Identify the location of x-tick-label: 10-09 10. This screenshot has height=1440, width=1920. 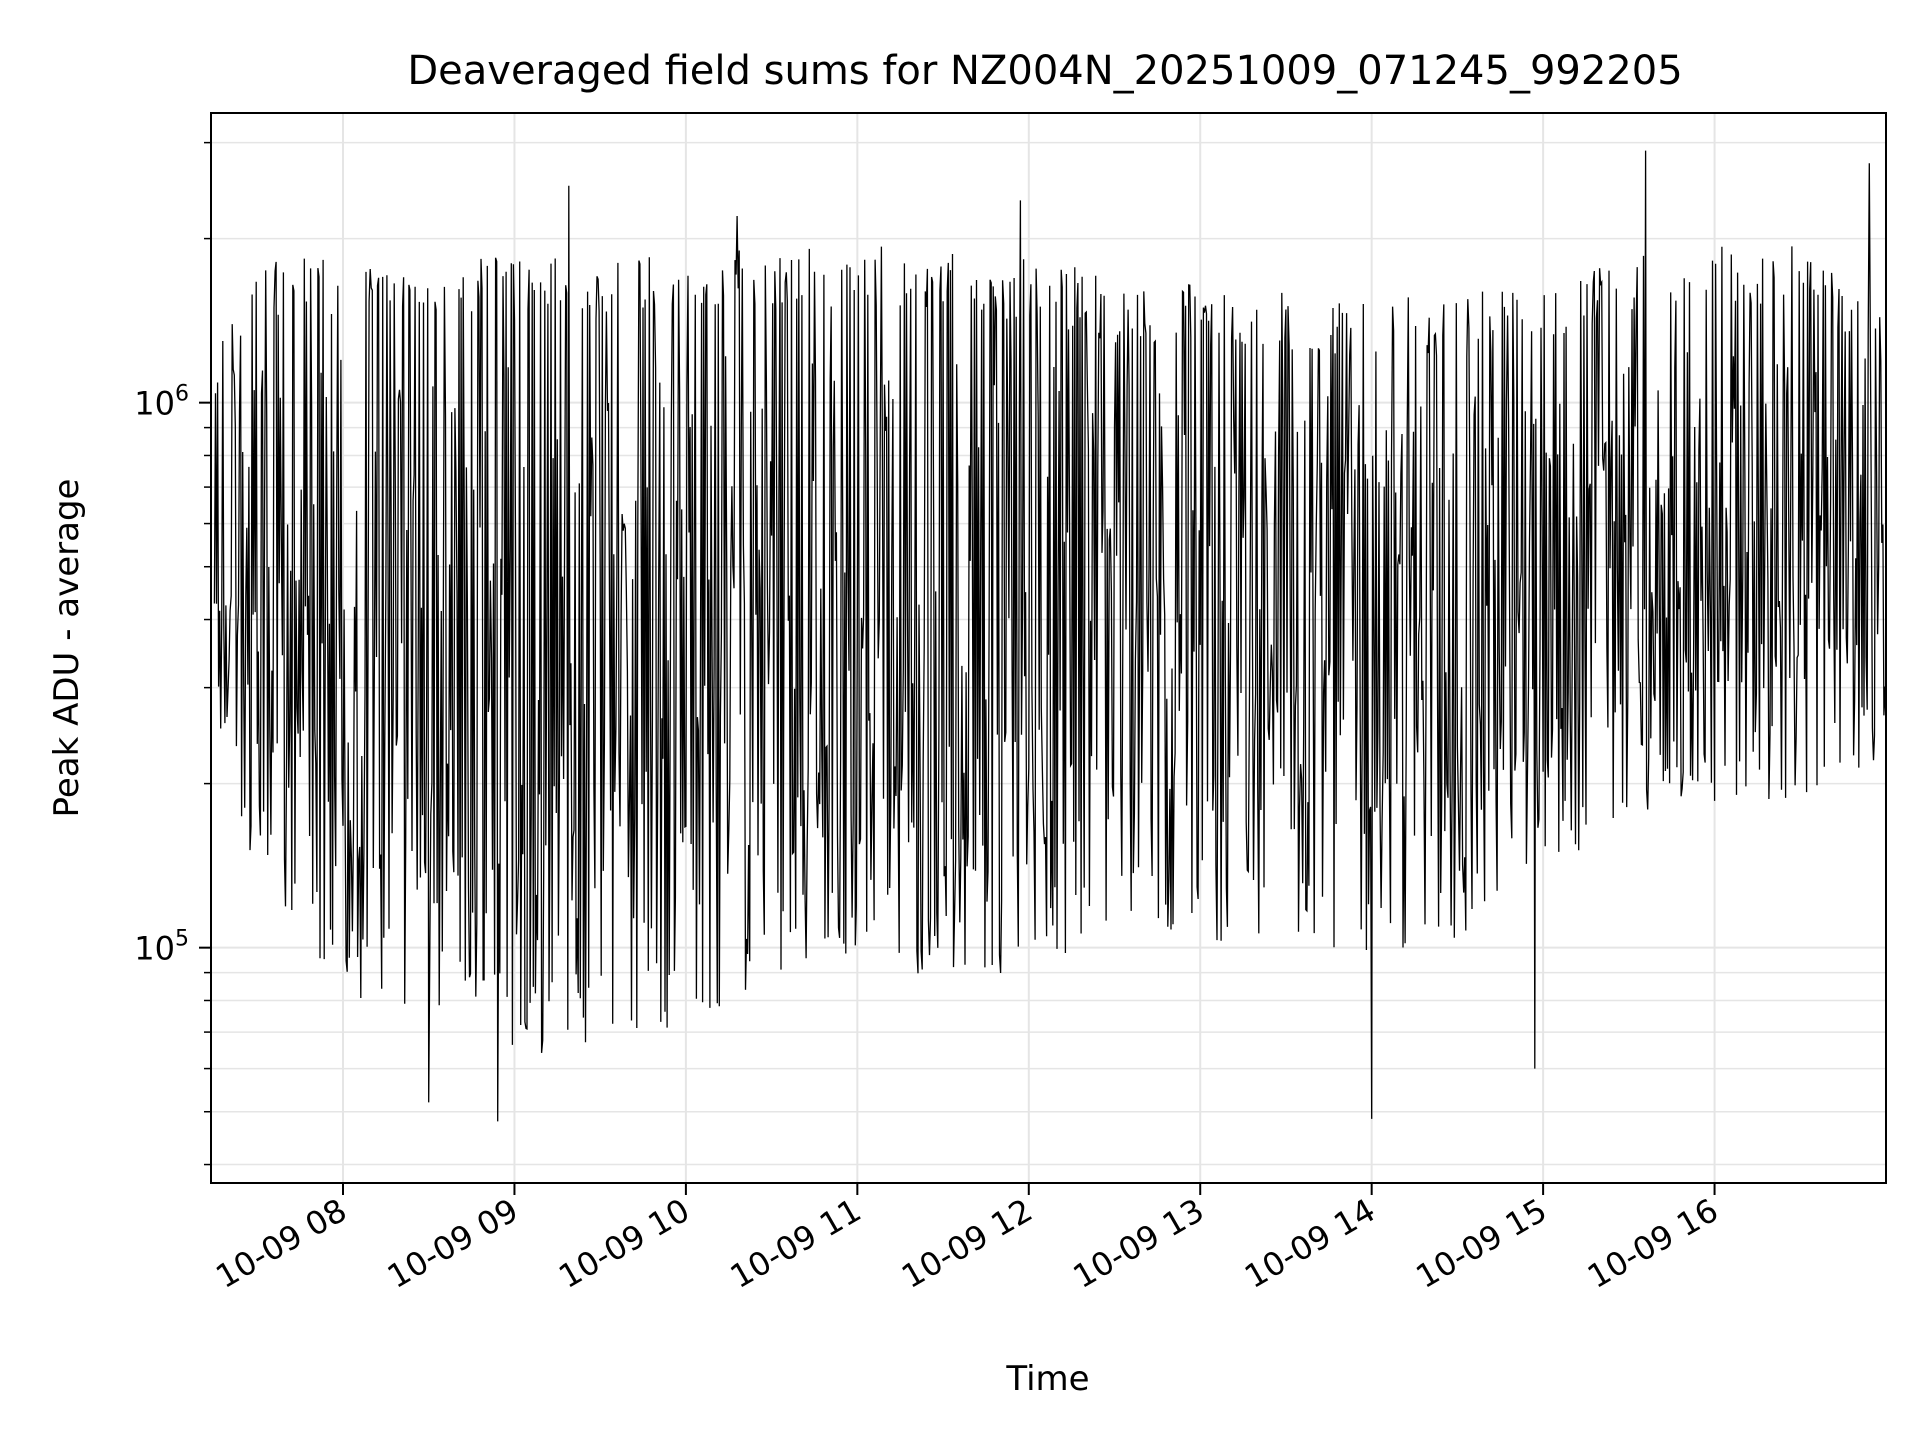
(624, 1243).